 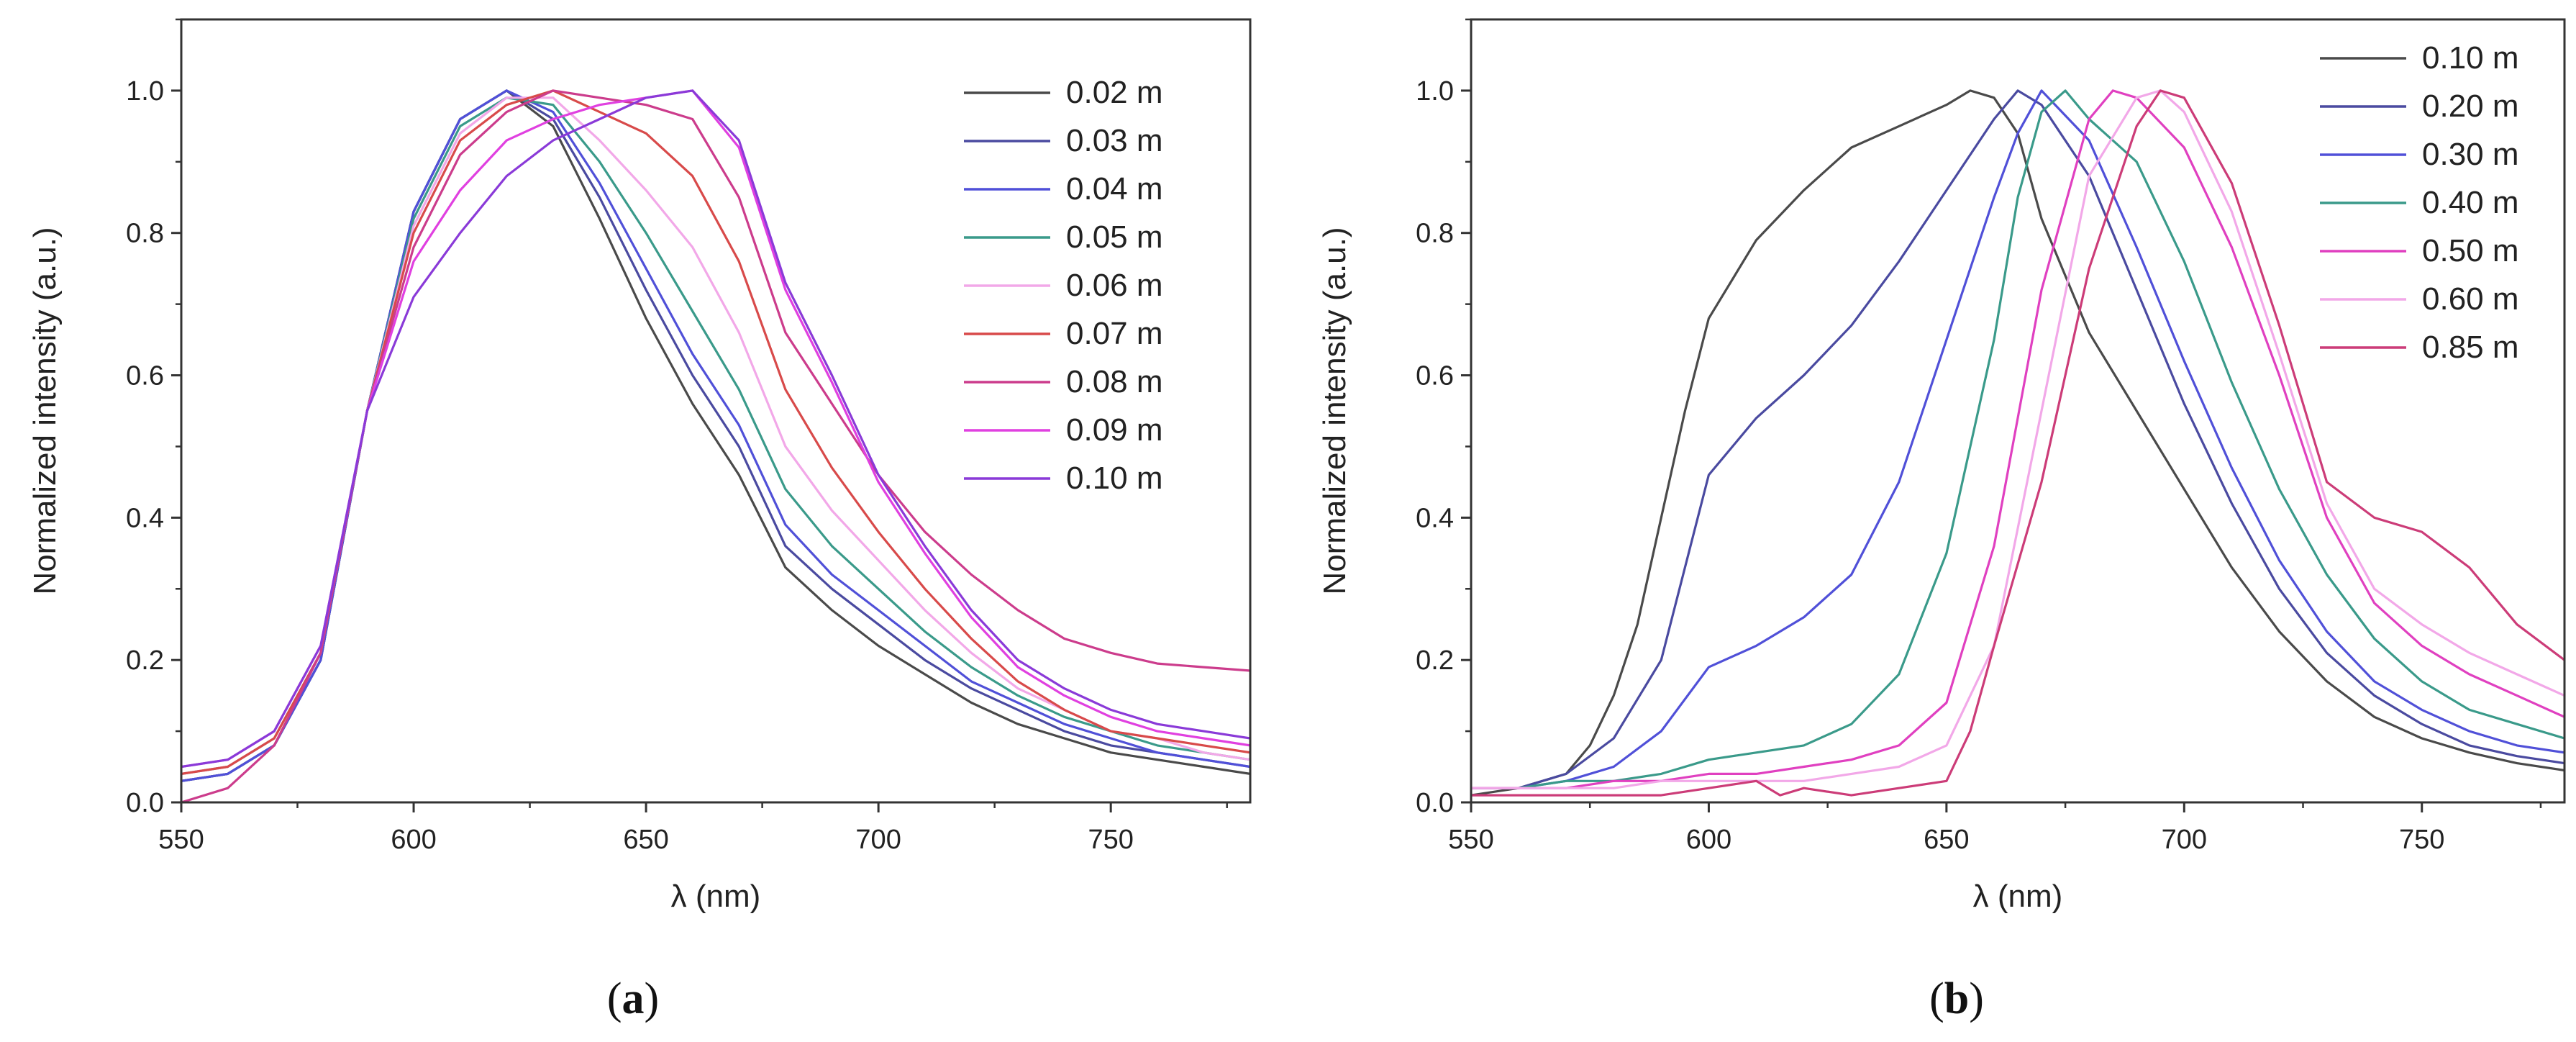 I want to click on legend-entry-label: 0.03 m, so click(x=1115, y=140).